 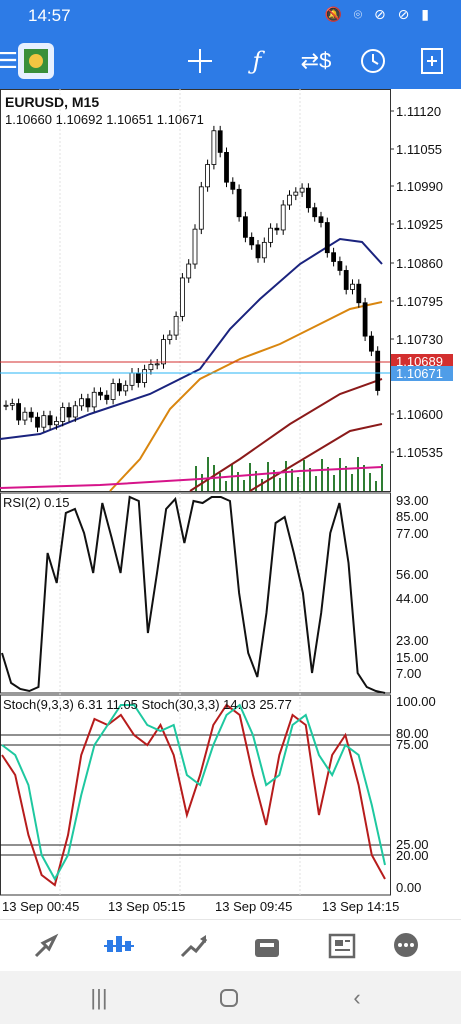 I want to click on recents-icon: |||, so click(x=99, y=997).